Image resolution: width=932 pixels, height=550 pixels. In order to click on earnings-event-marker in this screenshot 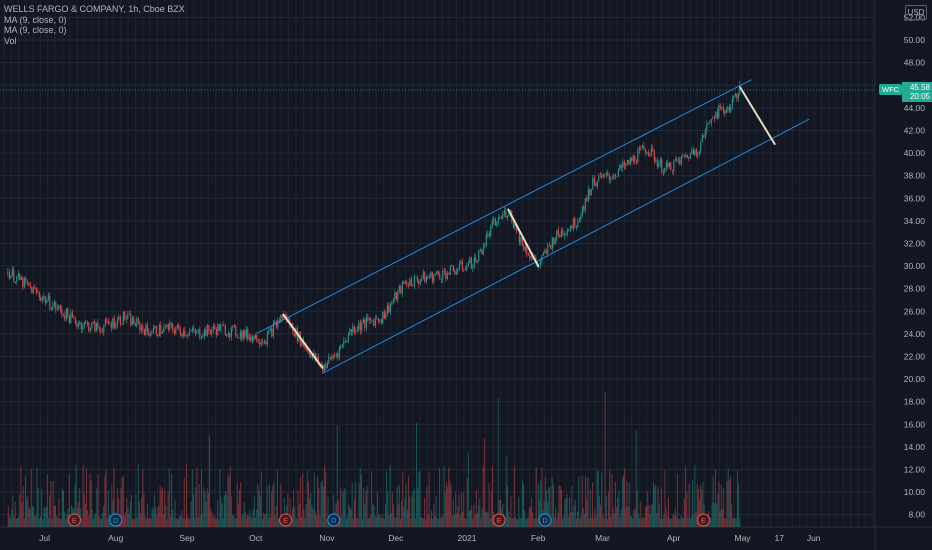, I will do `click(499, 520)`.